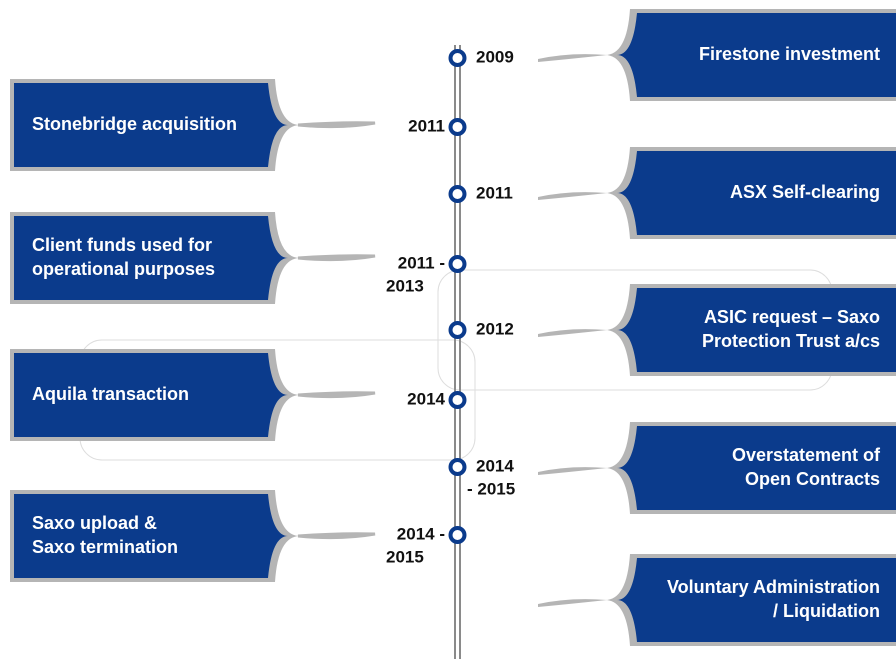 This screenshot has width=896, height=659. I want to click on event-label: Voluntary Administration, so click(773, 587).